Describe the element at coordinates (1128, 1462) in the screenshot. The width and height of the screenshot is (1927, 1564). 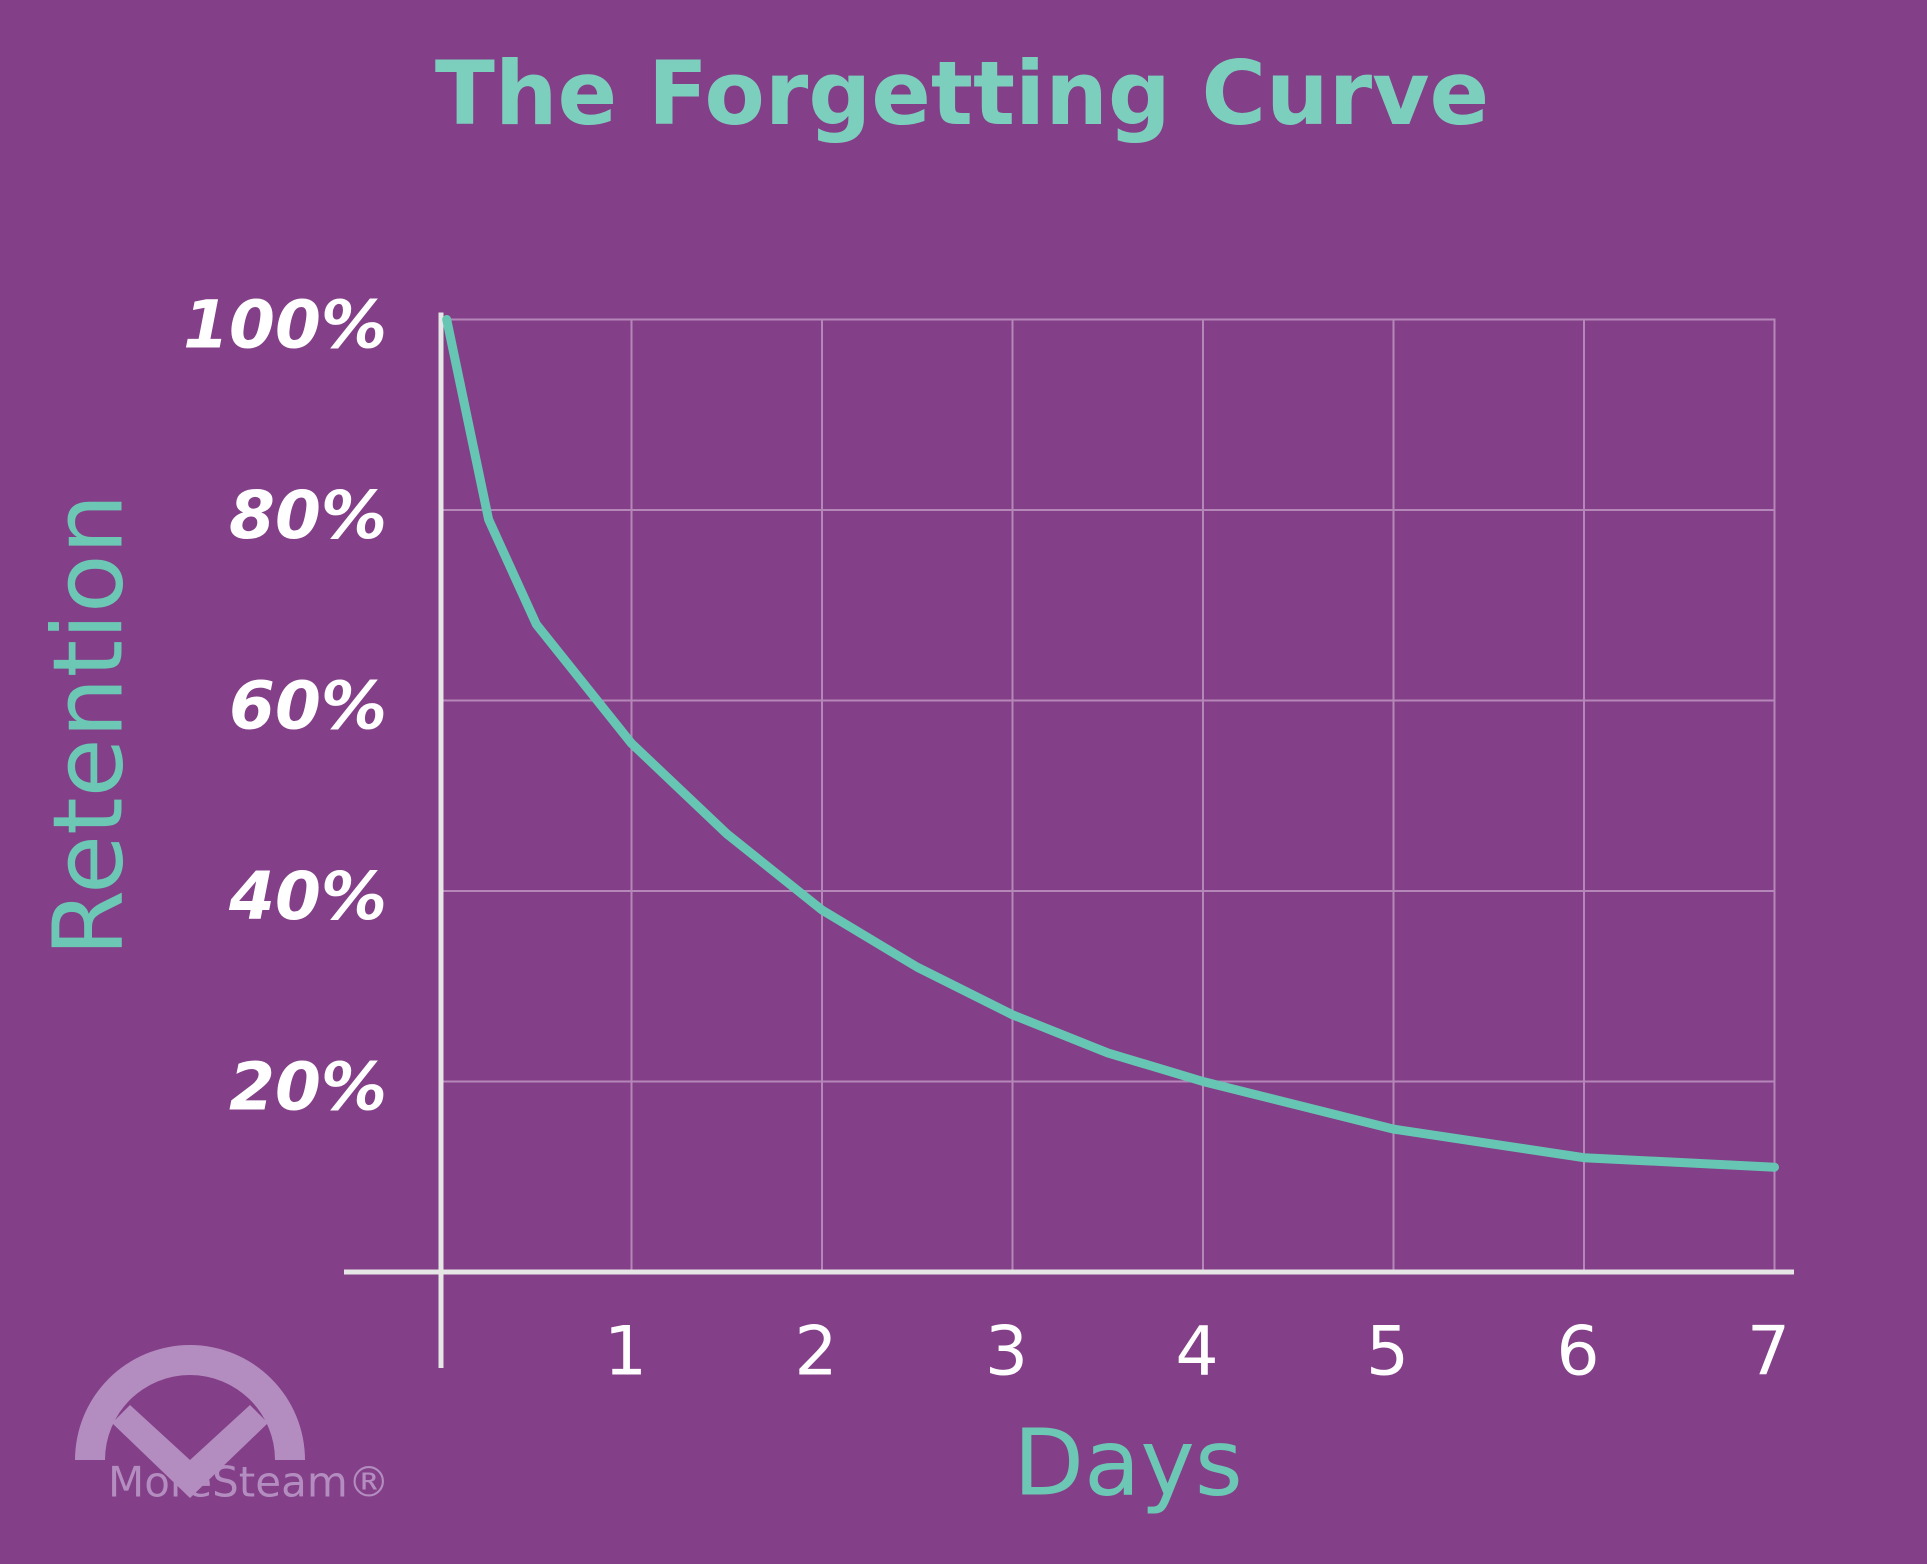
I see `x-axis-label: Days` at that location.